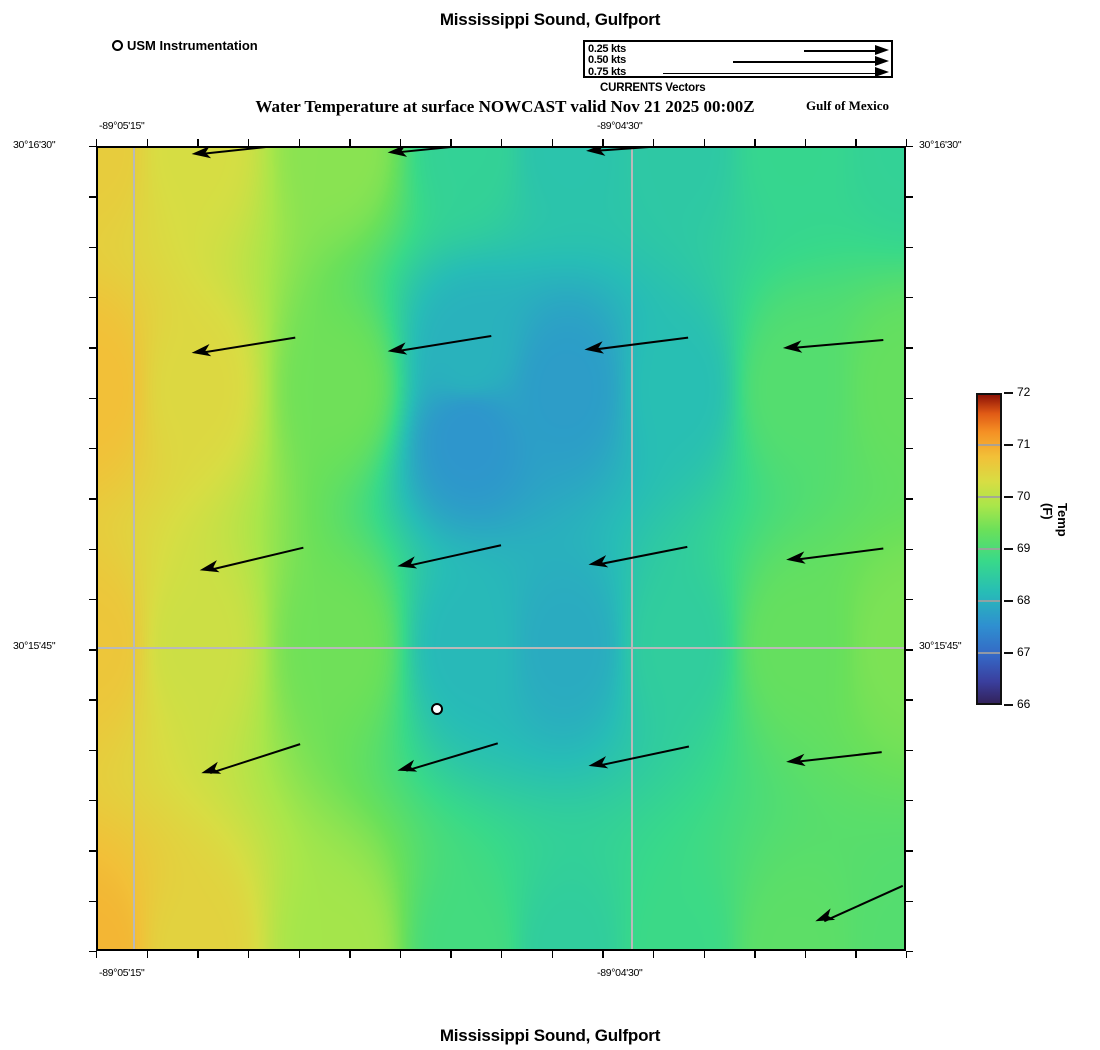  I want to click on currents-legend-row: 0.50 kts, so click(738, 60).